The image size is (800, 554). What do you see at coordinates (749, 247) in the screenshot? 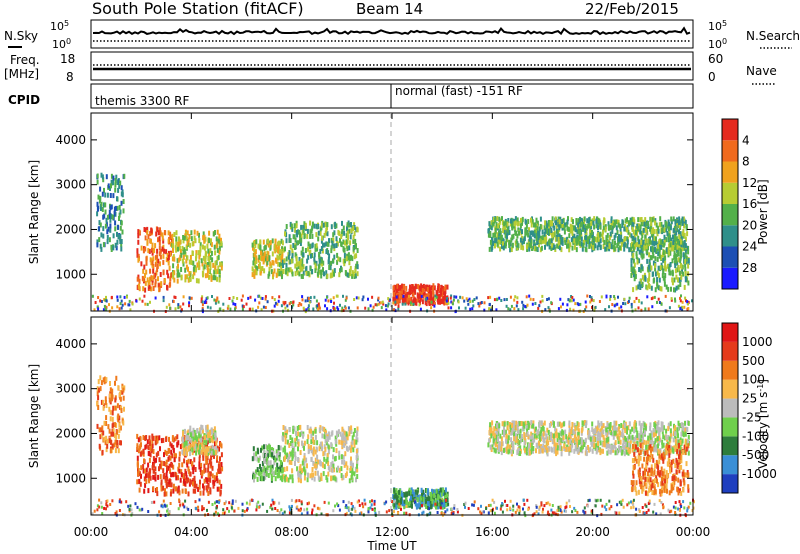
I see `colorbar-tick-label: 24` at bounding box center [749, 247].